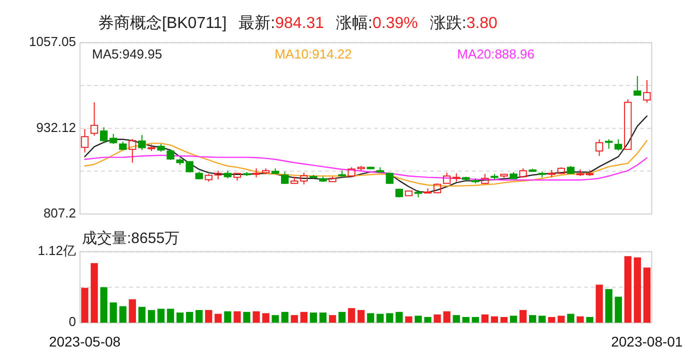 This screenshot has width=688, height=360. Describe the element at coordinates (313, 54) in the screenshot. I see `text: MA10:914.22` at that location.